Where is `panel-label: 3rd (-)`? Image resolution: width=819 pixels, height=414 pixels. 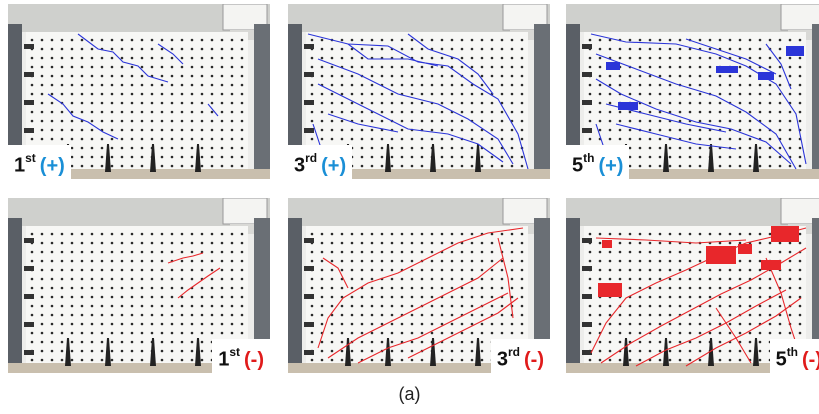 panel-label: 3rd (-) is located at coordinates (520, 356).